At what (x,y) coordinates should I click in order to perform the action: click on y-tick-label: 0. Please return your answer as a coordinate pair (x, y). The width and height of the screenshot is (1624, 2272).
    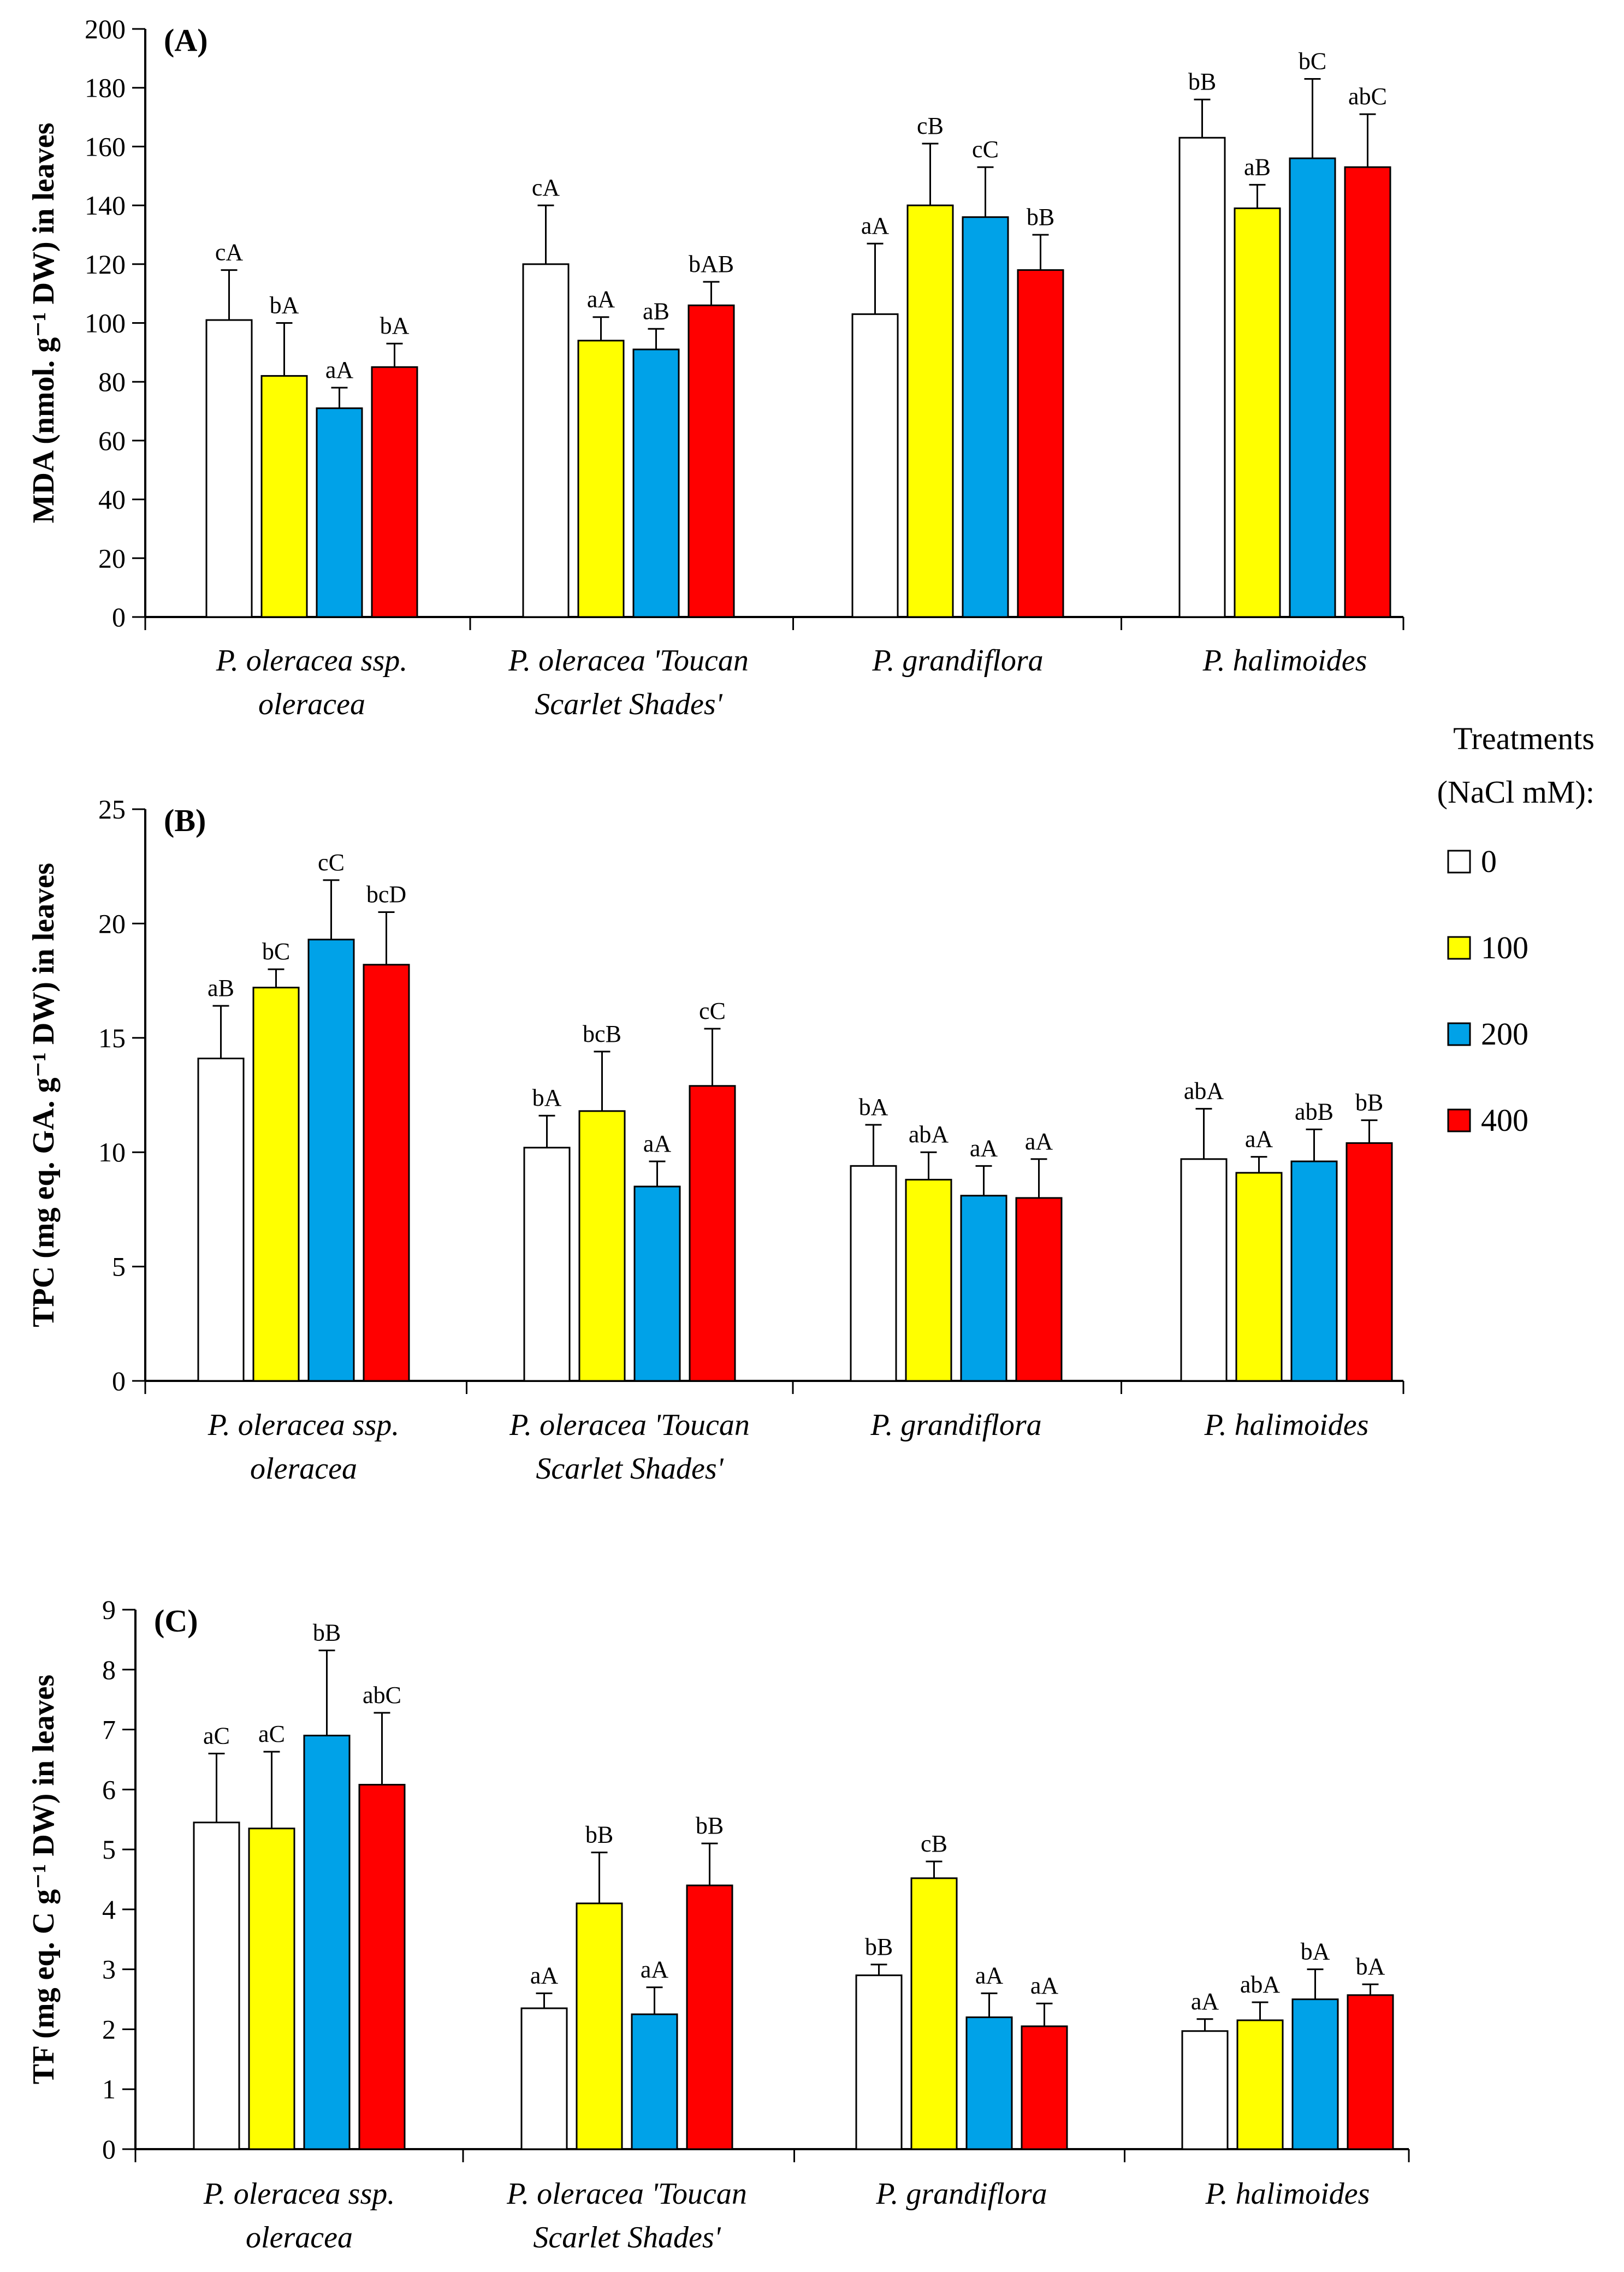
    Looking at the image, I should click on (119, 1381).